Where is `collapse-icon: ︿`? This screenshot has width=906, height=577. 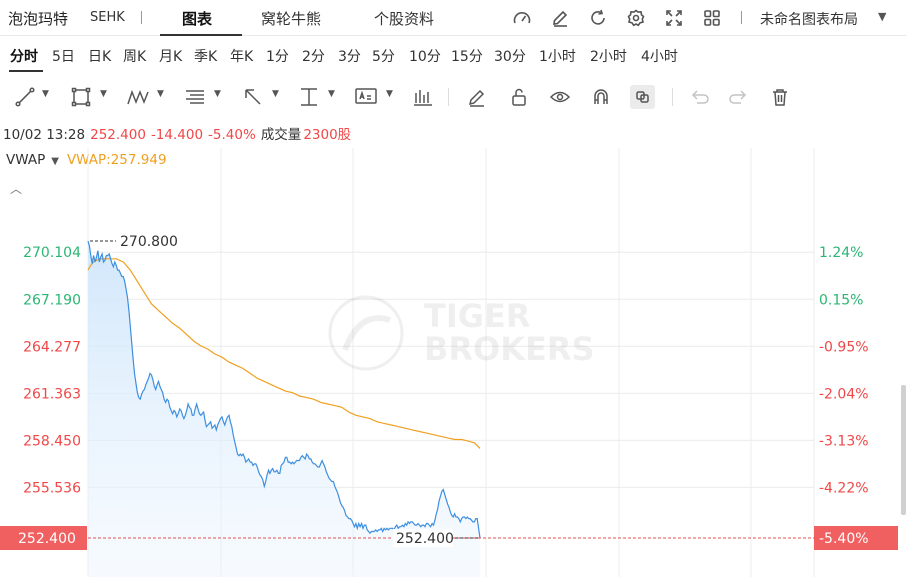 collapse-icon: ︿ is located at coordinates (16, 189).